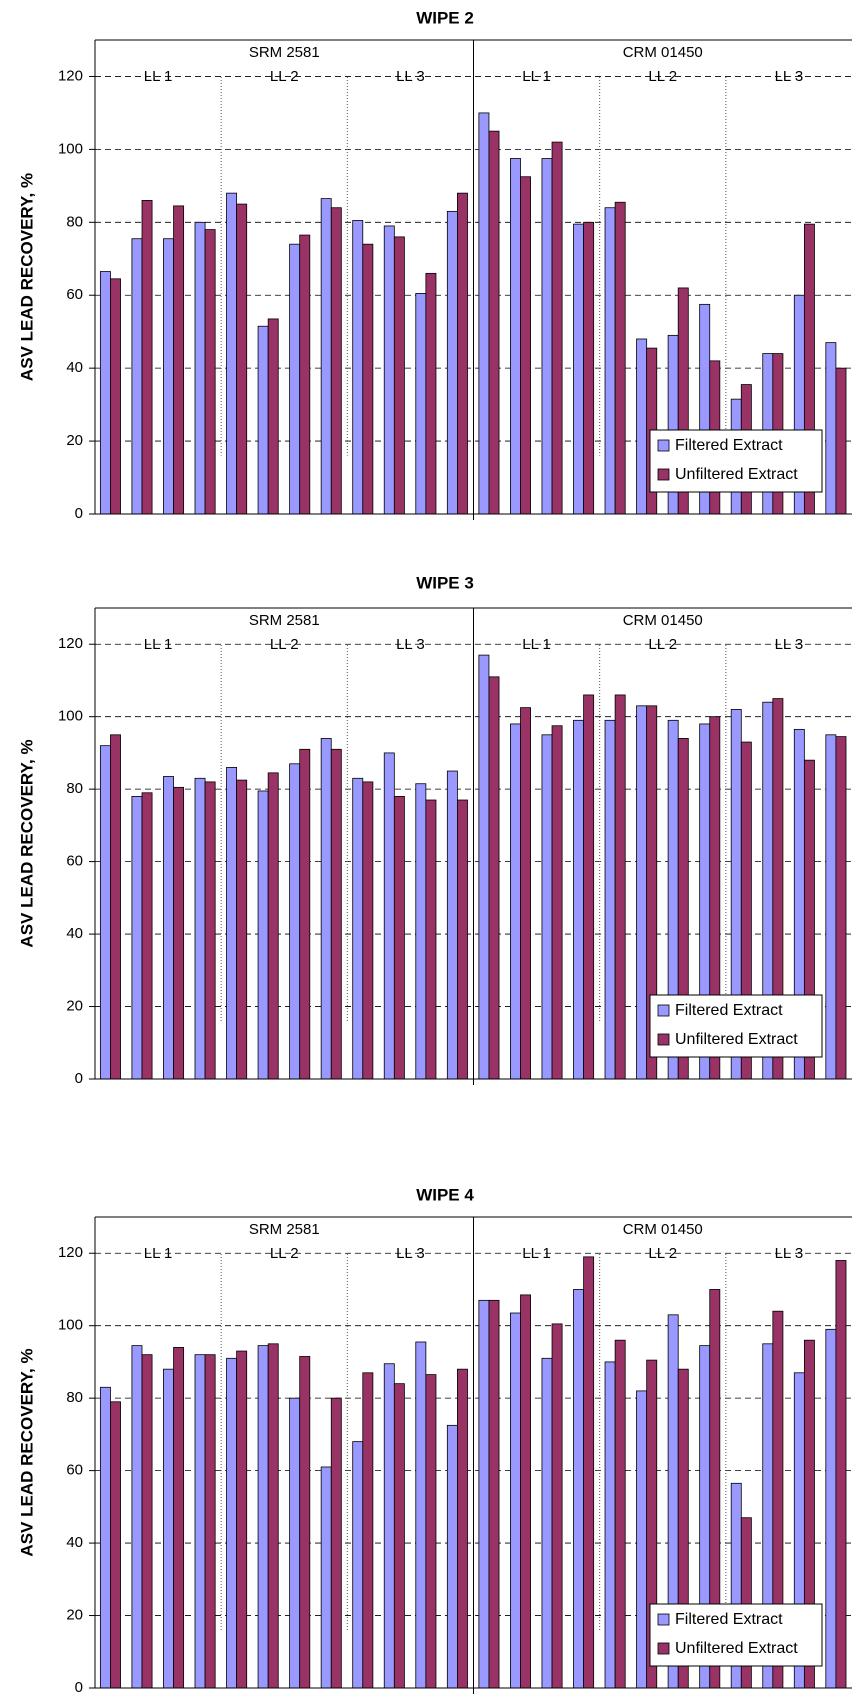 This screenshot has height=1701, width=854. What do you see at coordinates (445, 17) in the screenshot?
I see `chart-title: WIPE 2` at bounding box center [445, 17].